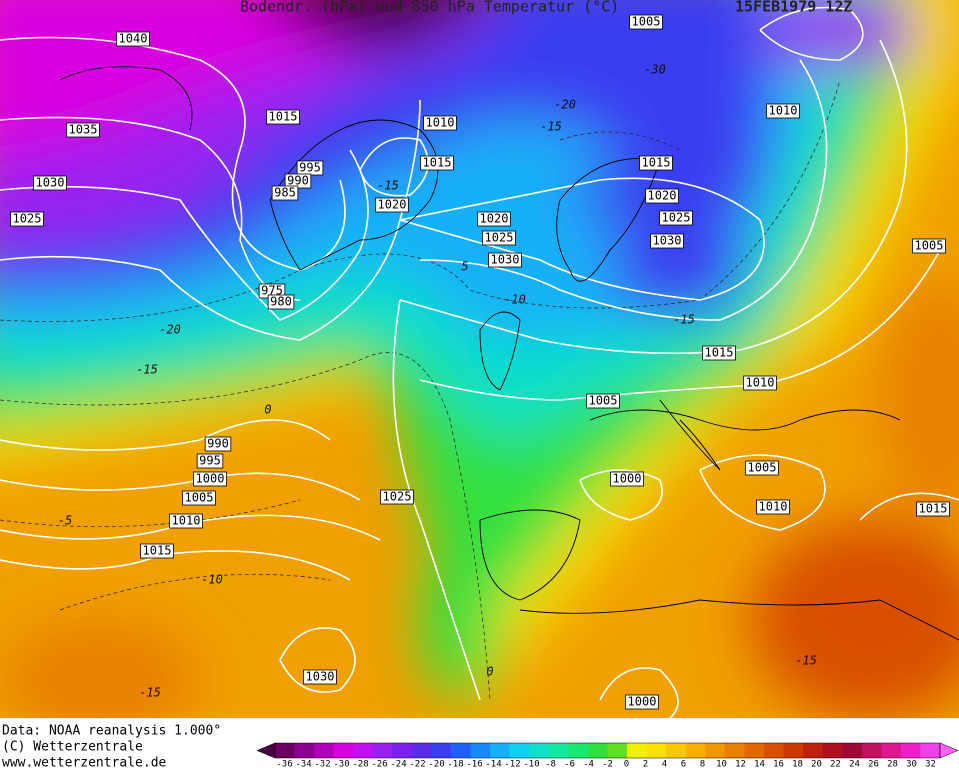 The image size is (959, 770). I want to click on colorbar-tick-label: -10, so click(531, 765).